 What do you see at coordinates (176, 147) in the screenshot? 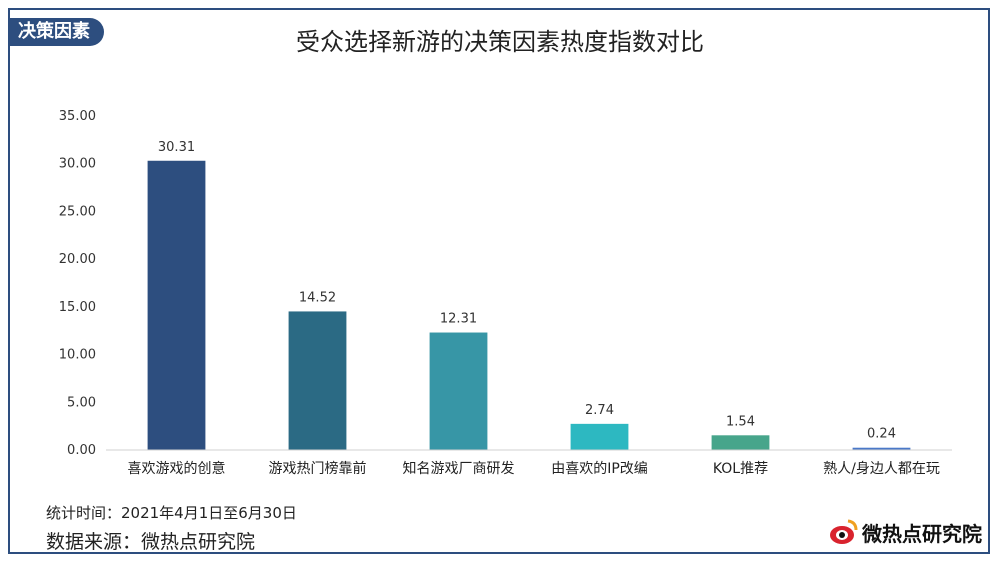
I see `bar-value-label: 30.31` at bounding box center [176, 147].